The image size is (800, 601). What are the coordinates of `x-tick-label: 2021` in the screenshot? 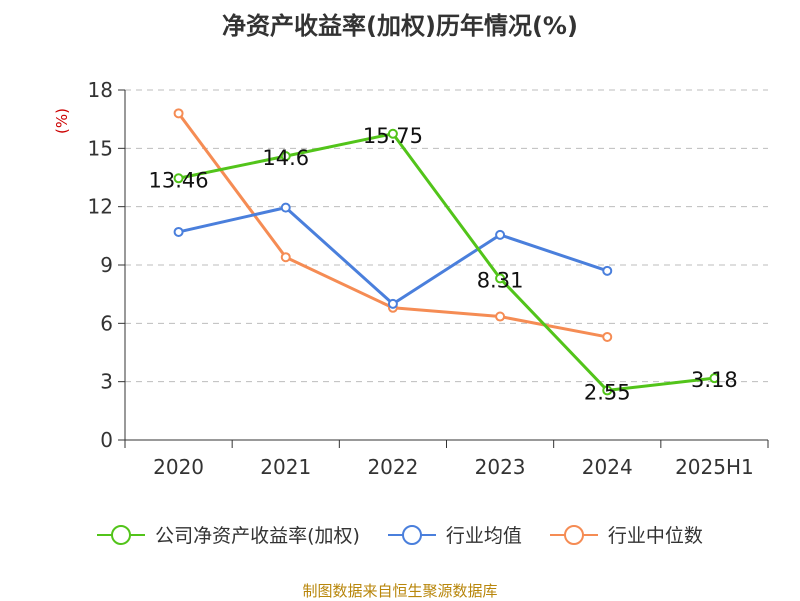 It's located at (285, 467).